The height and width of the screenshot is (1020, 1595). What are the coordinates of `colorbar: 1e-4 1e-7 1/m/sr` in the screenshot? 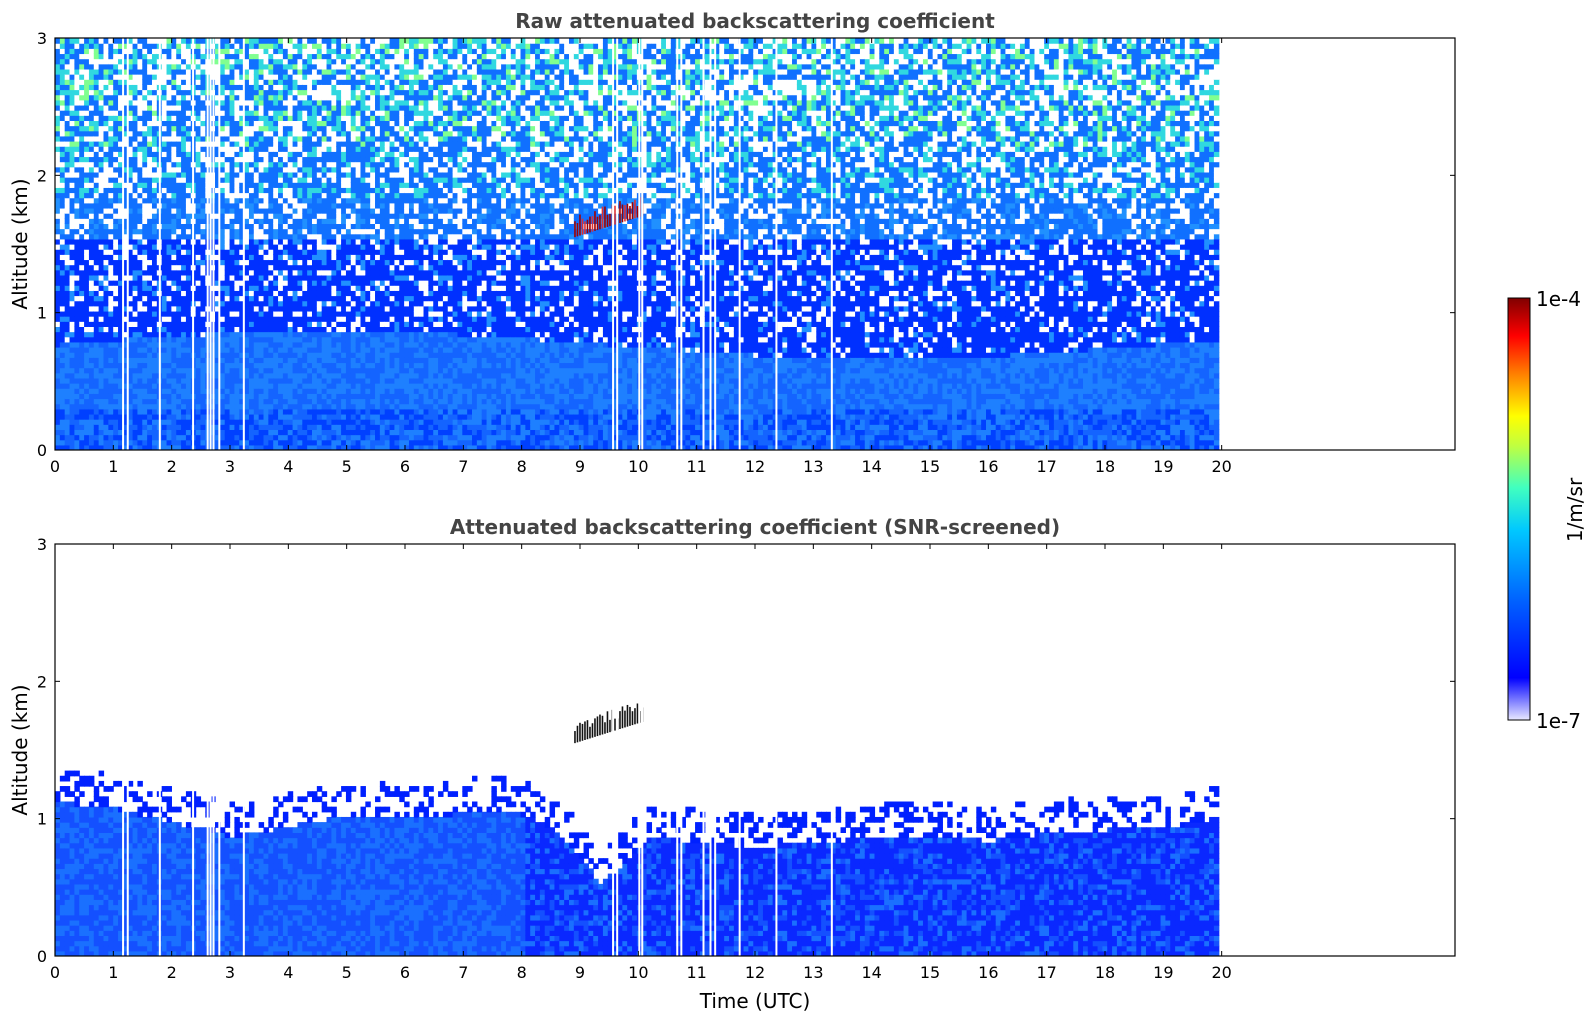 It's located at (1547, 510).